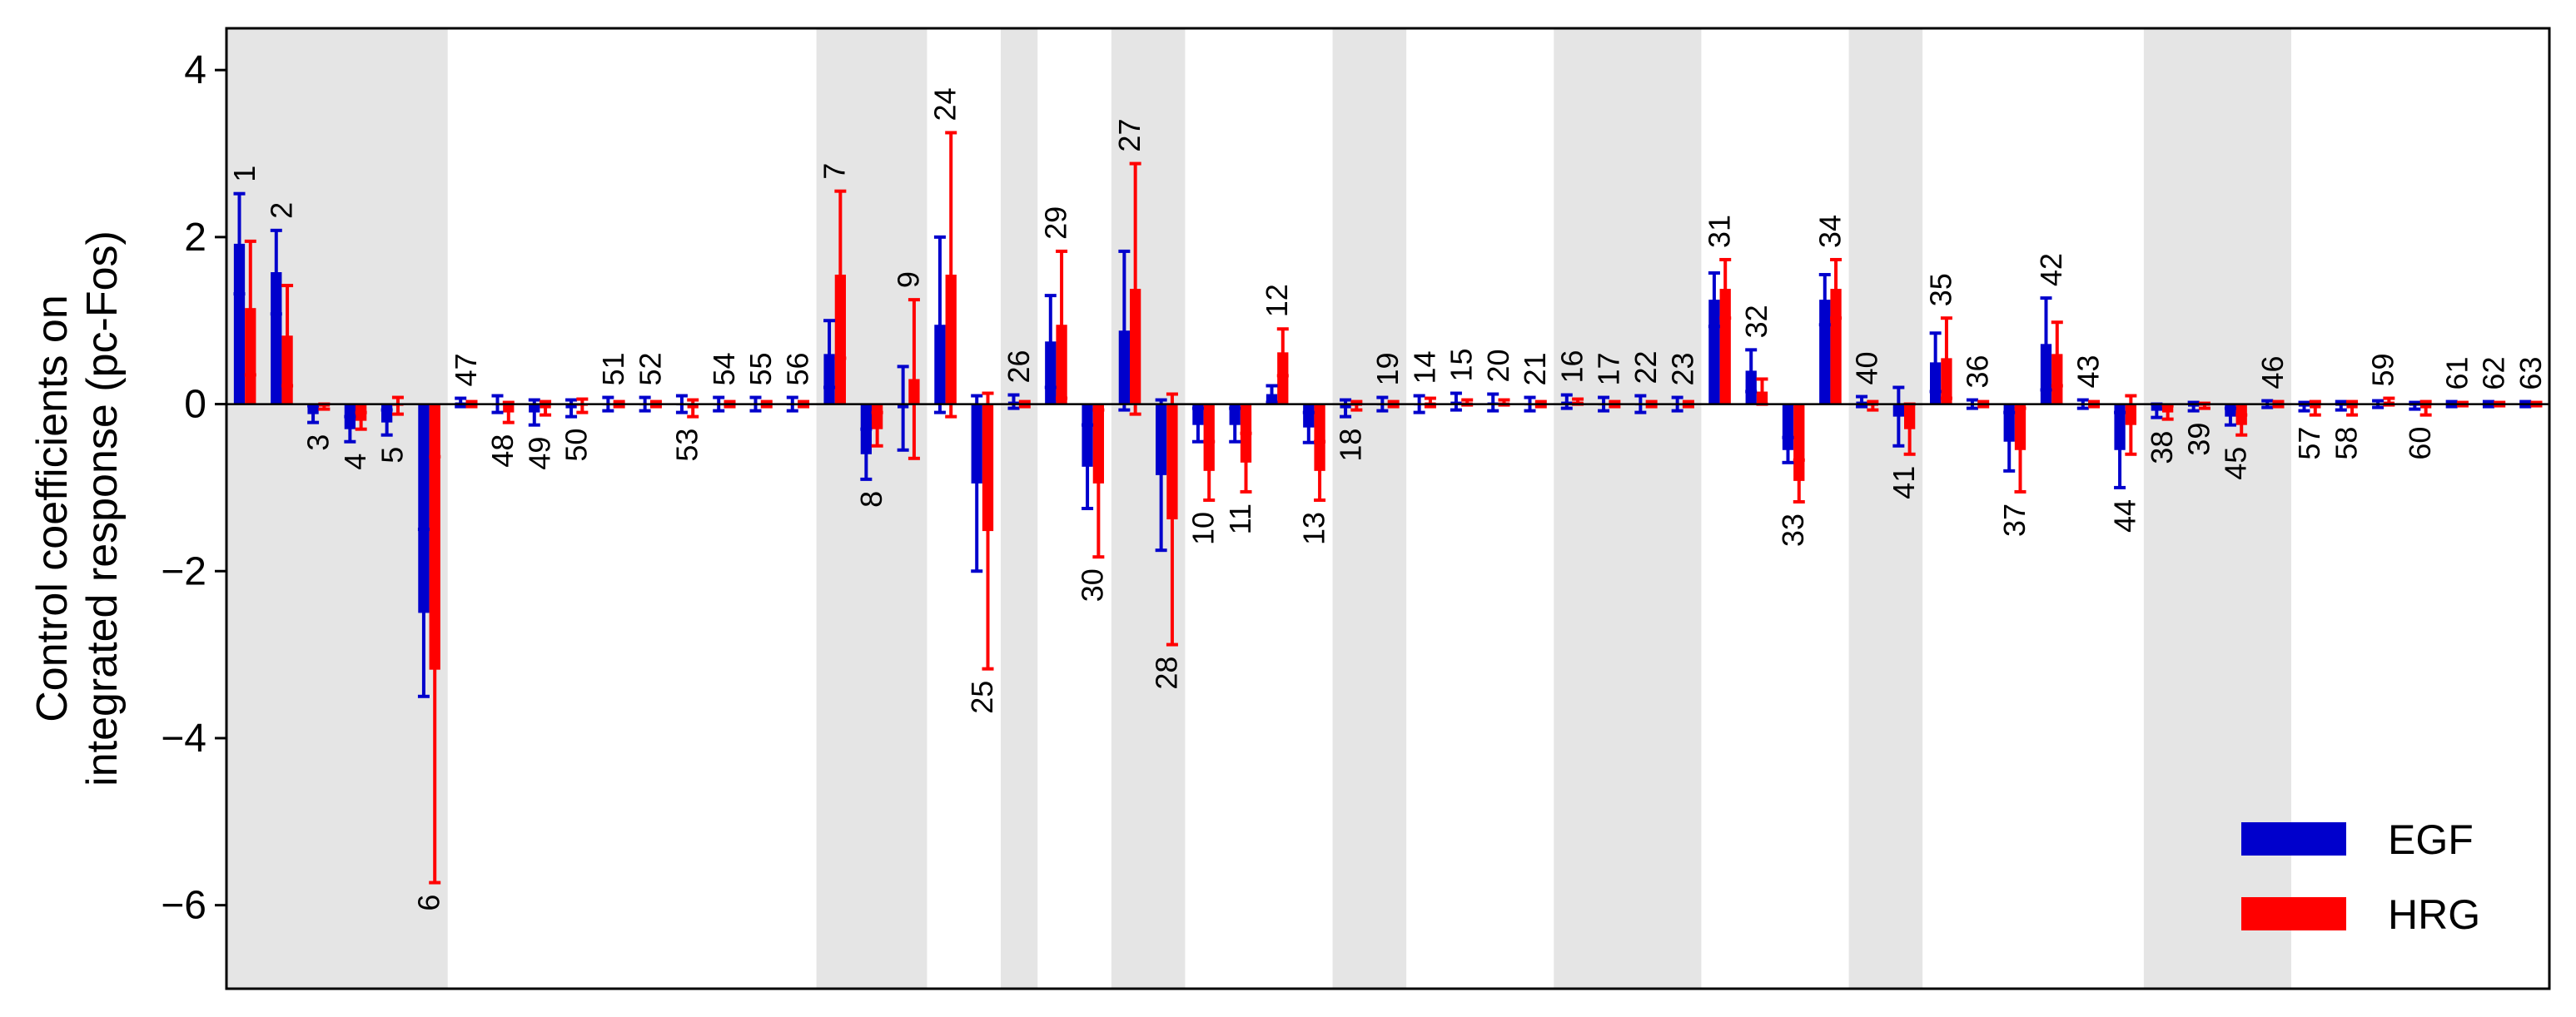 This screenshot has height=1017, width=2576. I want to click on bar-label-59: 59, so click(2383, 369).